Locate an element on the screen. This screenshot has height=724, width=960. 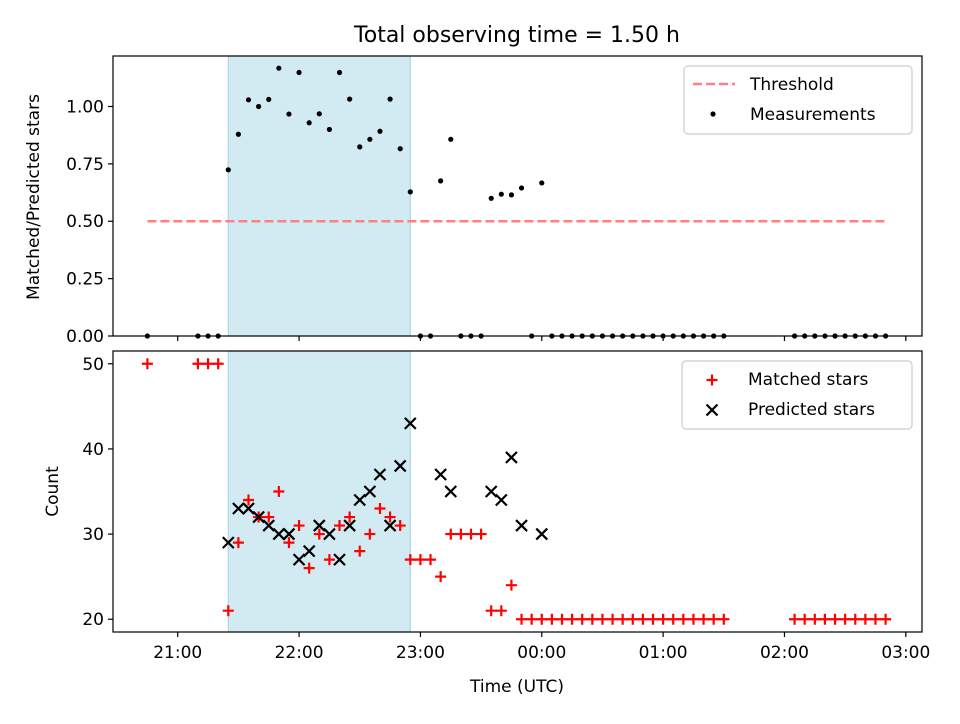
legend-predicted-label: Predicted stars is located at coordinates (811, 410).